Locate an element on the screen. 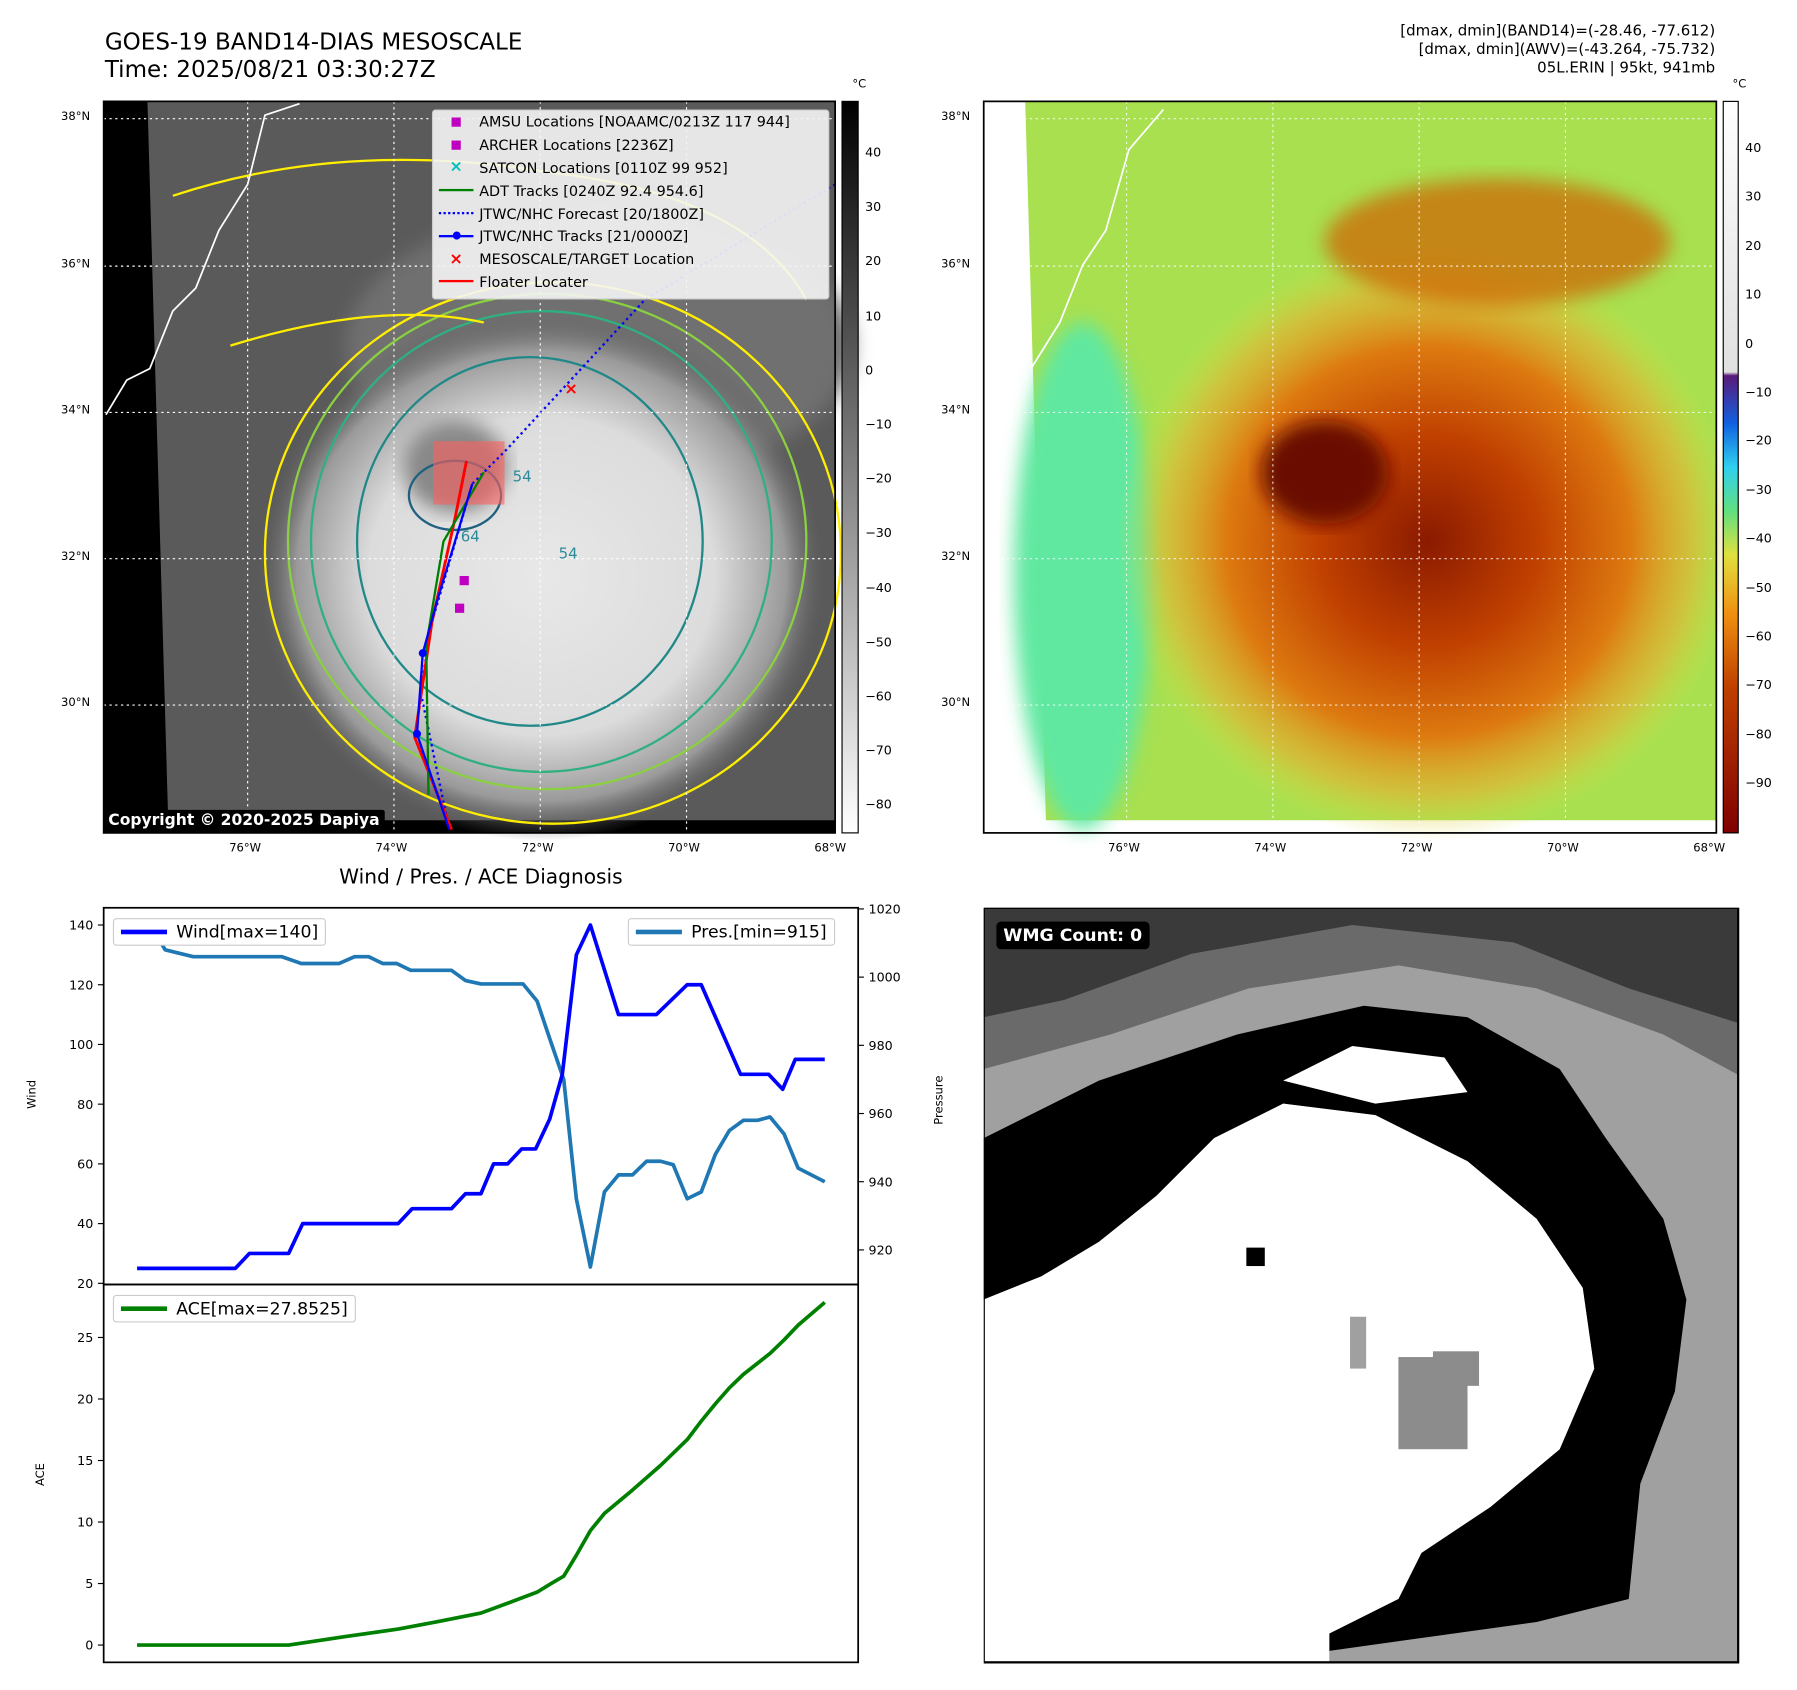 This screenshot has width=1797, height=1690. pressure-legend-swatch is located at coordinates (658, 932).